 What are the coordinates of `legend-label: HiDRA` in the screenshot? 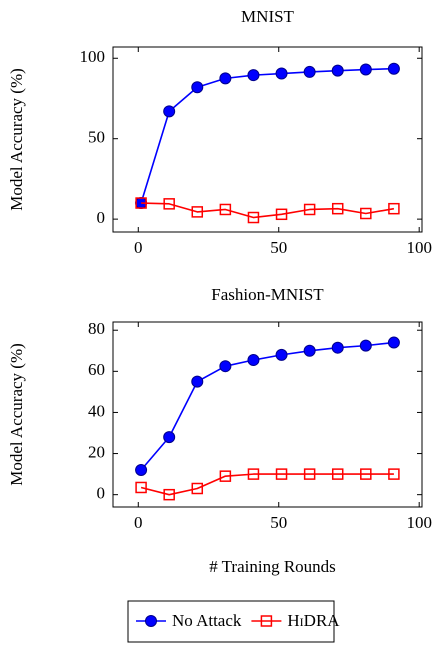 It's located at (313, 620).